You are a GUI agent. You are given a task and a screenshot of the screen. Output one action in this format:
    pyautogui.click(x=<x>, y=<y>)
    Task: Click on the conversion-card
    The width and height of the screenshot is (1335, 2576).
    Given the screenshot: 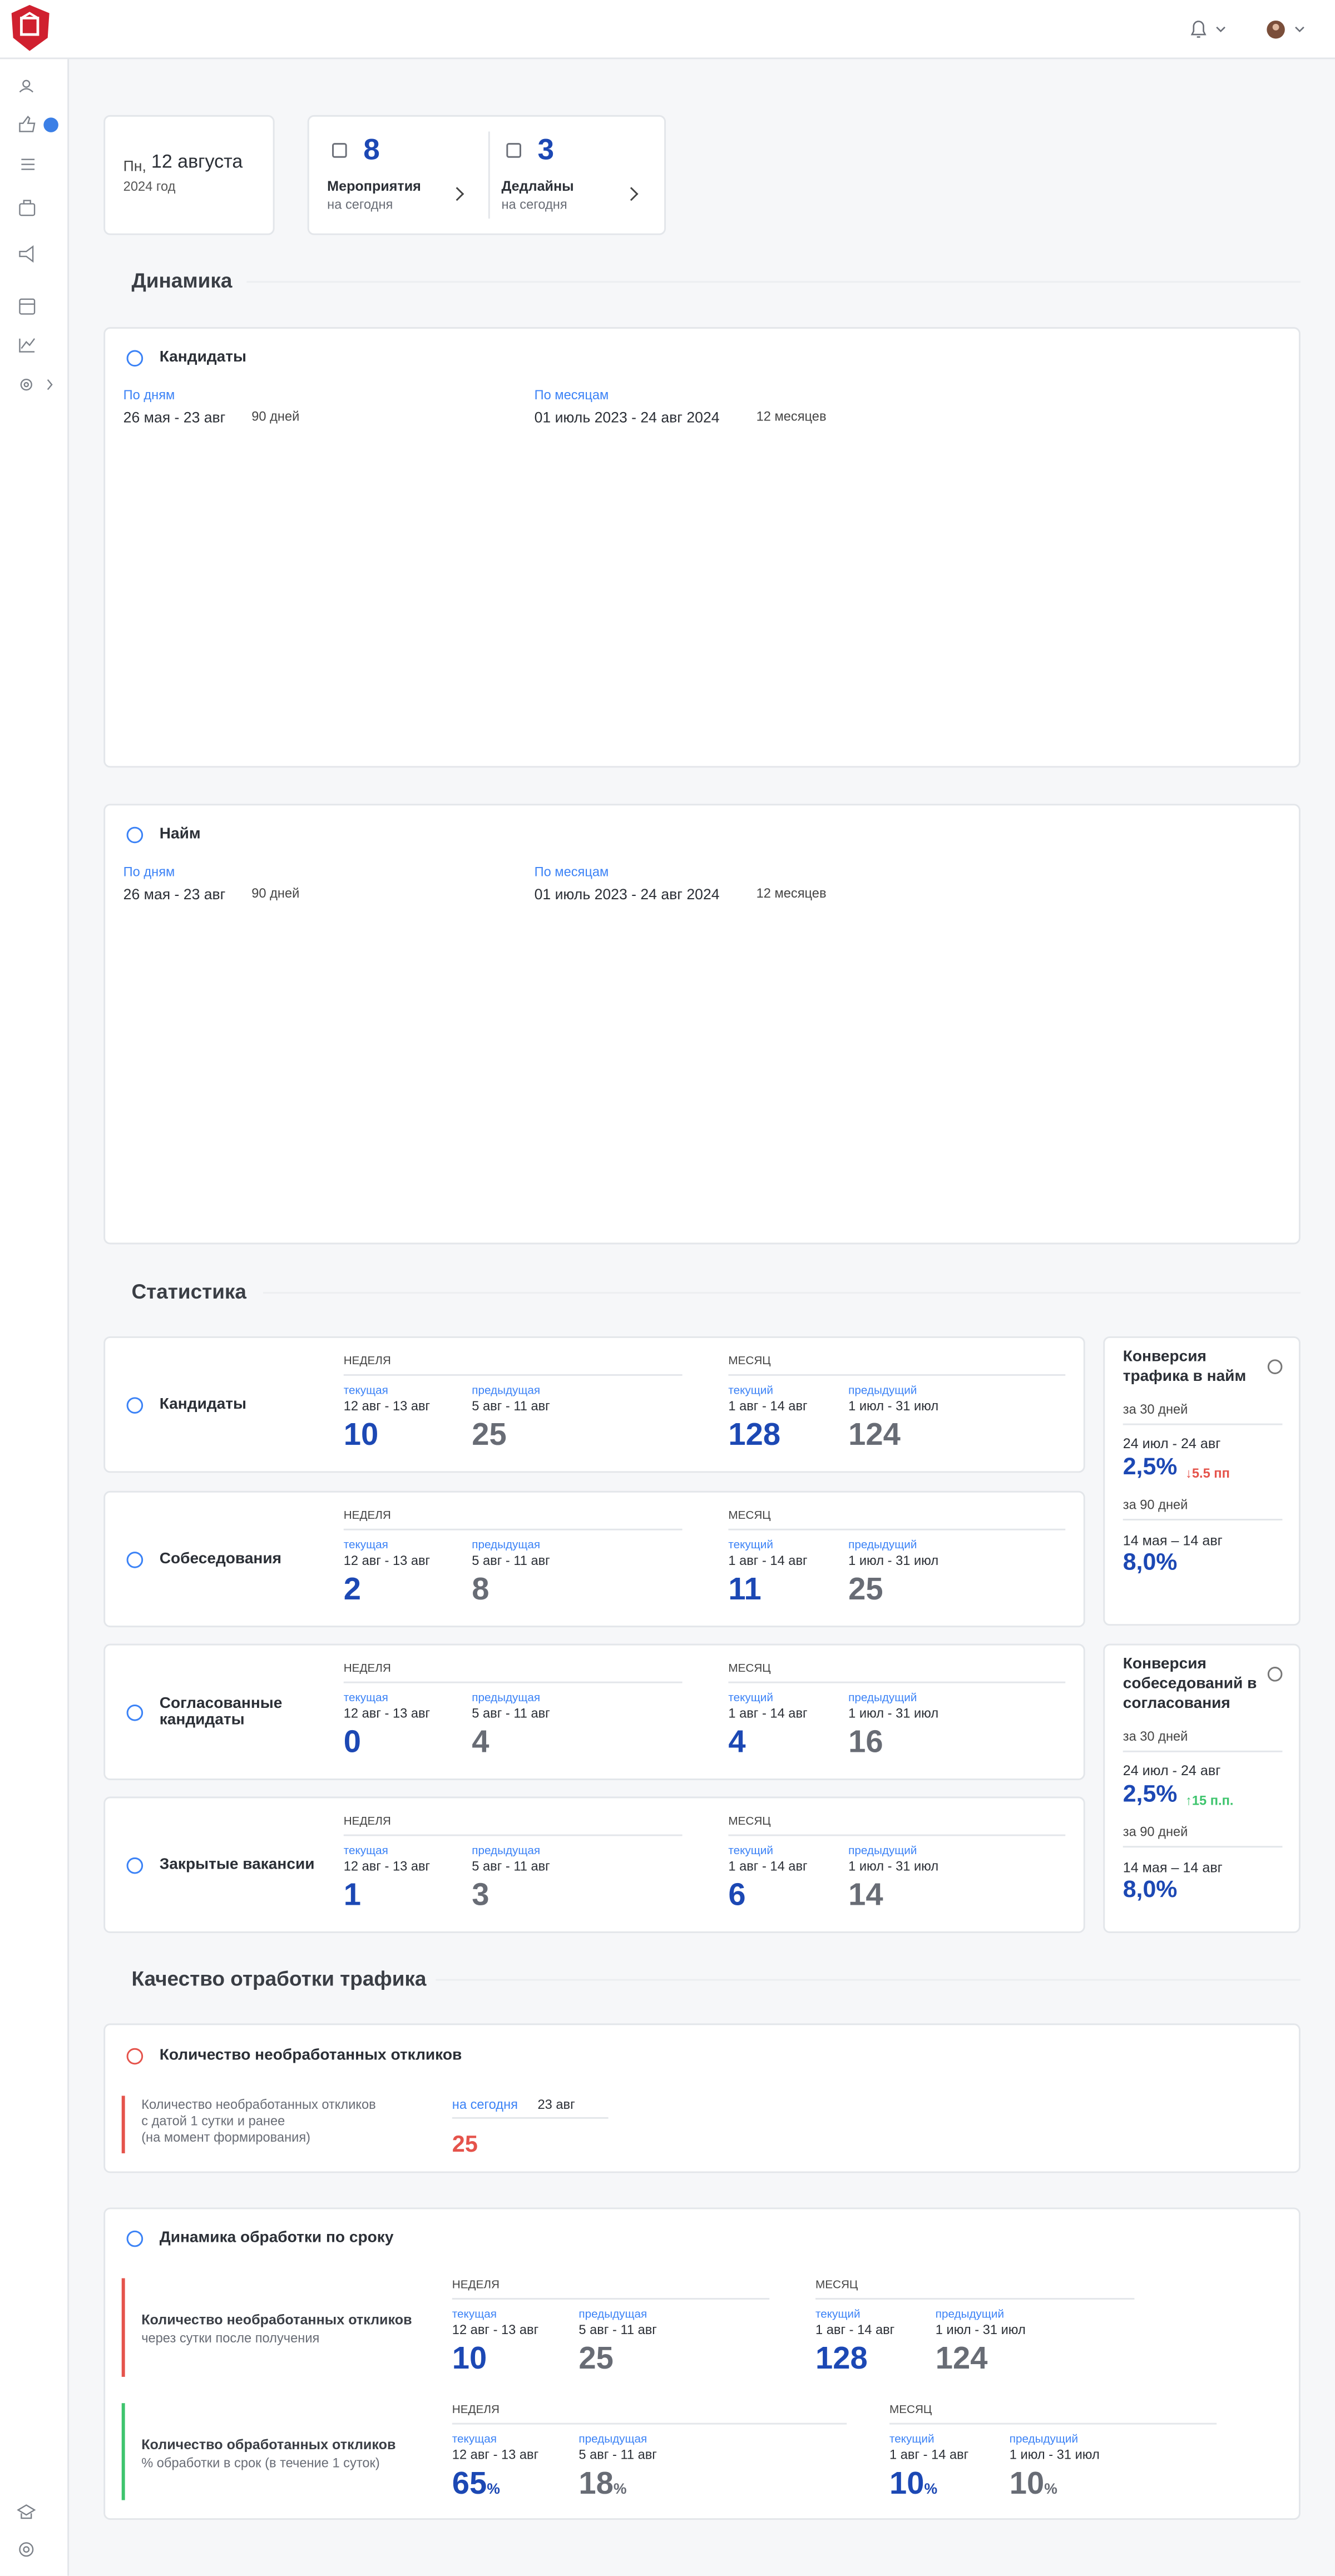 What is the action you would take?
    pyautogui.click(x=1202, y=1788)
    